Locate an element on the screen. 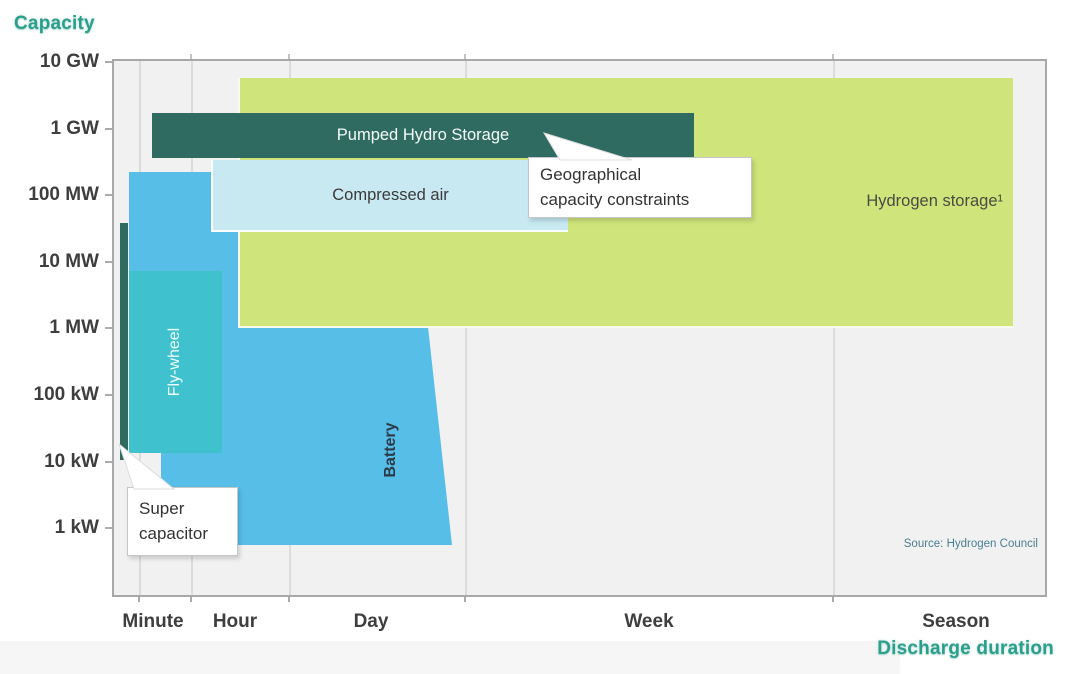 The height and width of the screenshot is (674, 1080). geo-callout: Geographical capacity constraints is located at coordinates (640, 187).